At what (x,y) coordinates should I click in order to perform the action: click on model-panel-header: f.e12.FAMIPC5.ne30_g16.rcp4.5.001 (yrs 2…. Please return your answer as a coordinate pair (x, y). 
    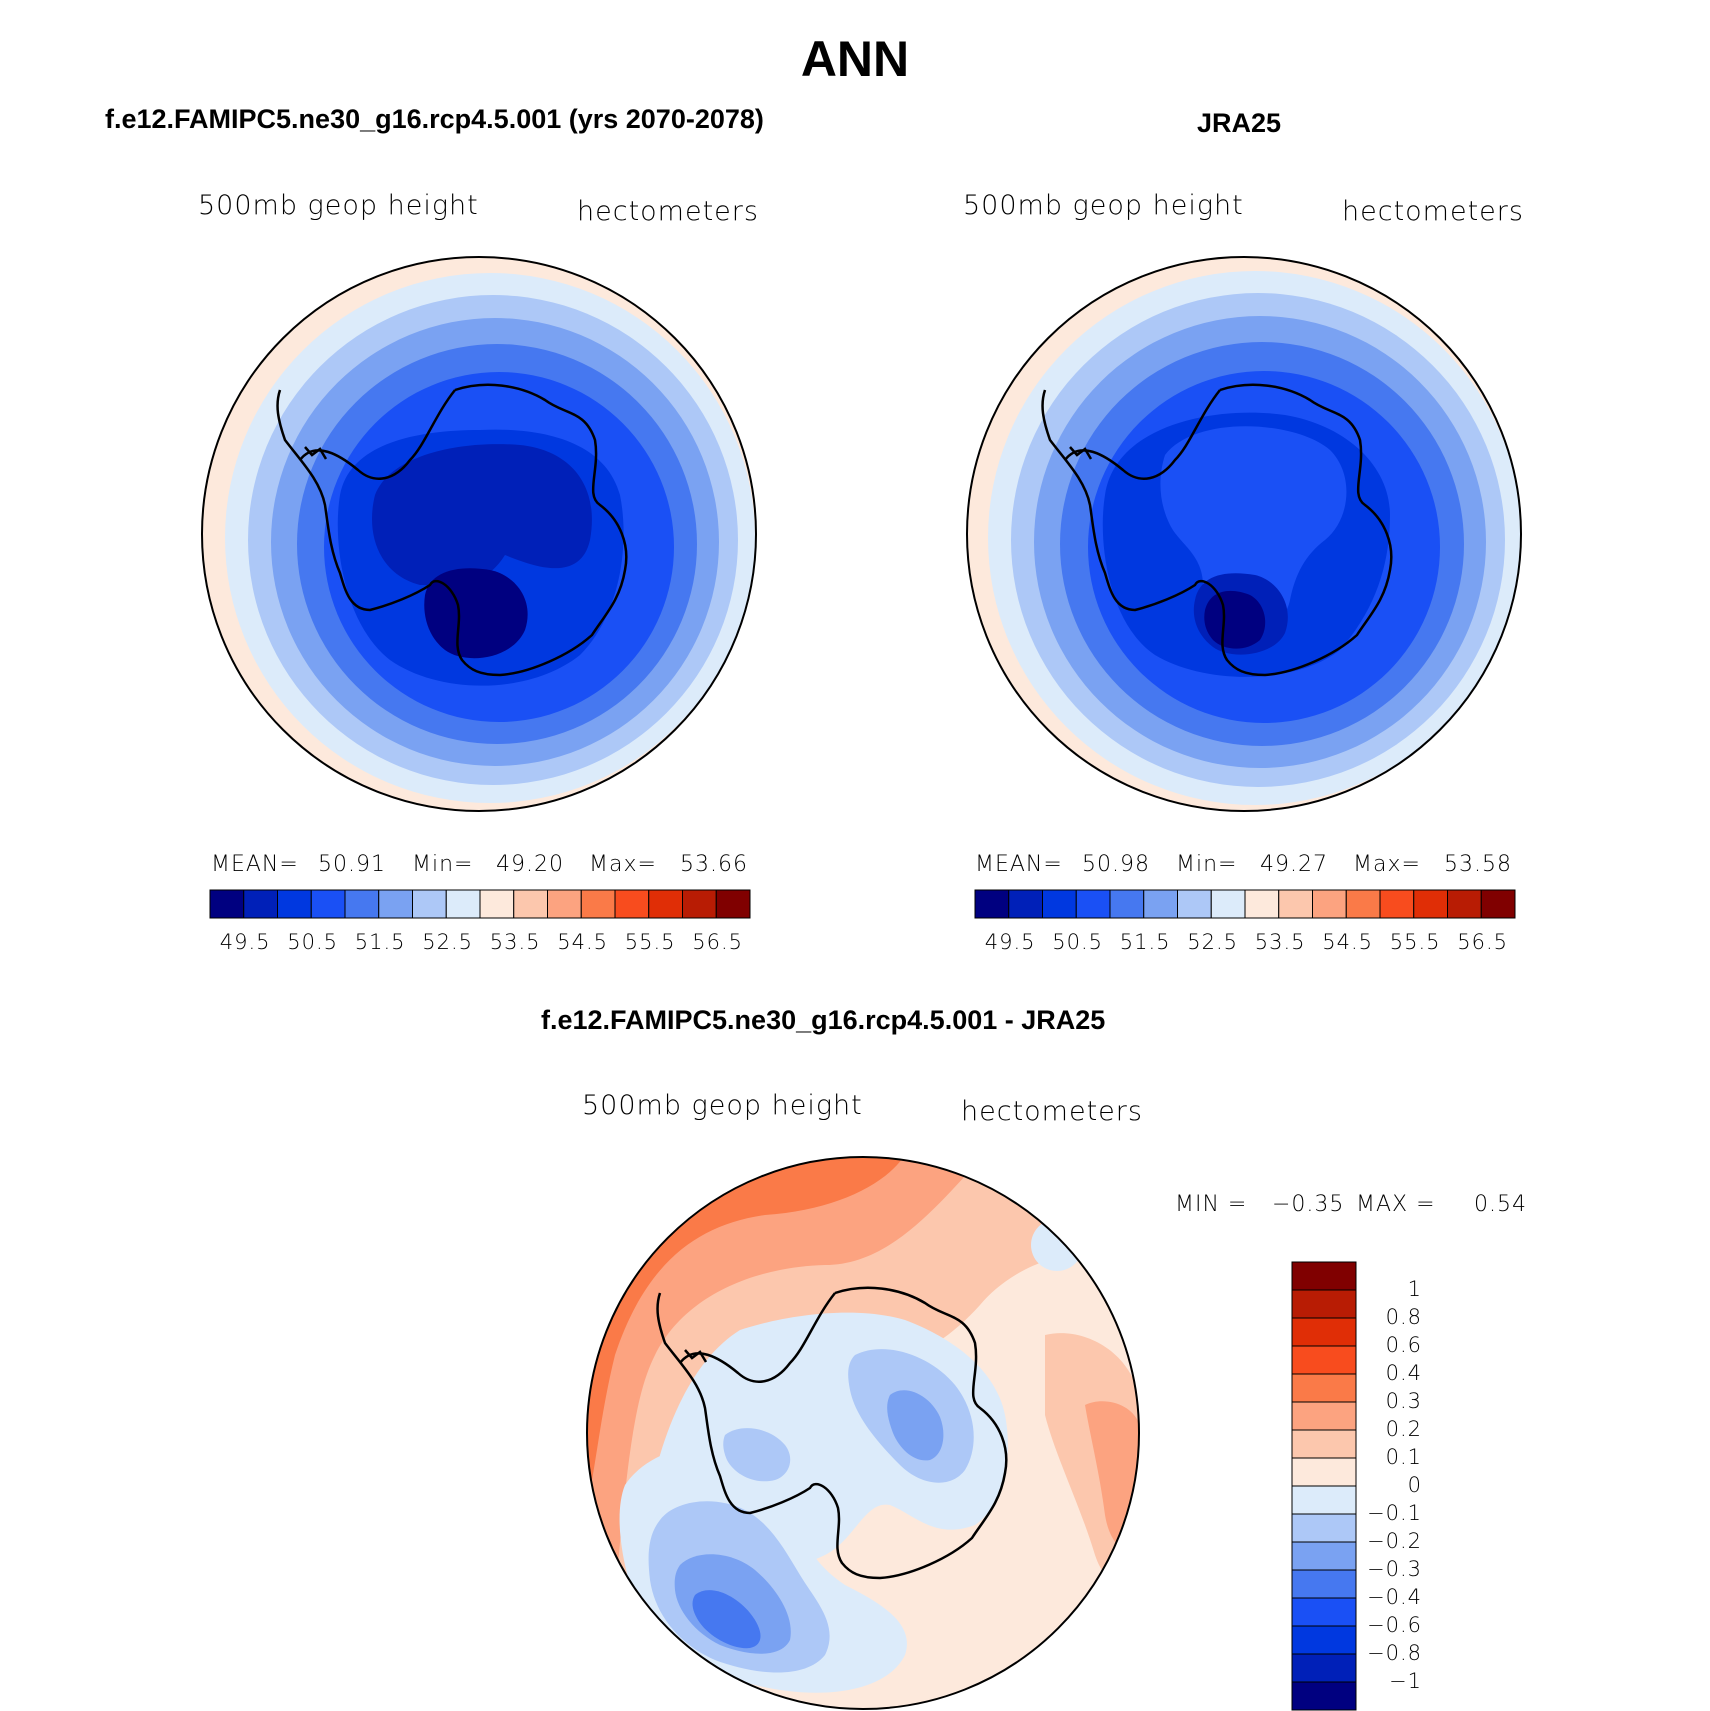
    Looking at the image, I should click on (434, 119).